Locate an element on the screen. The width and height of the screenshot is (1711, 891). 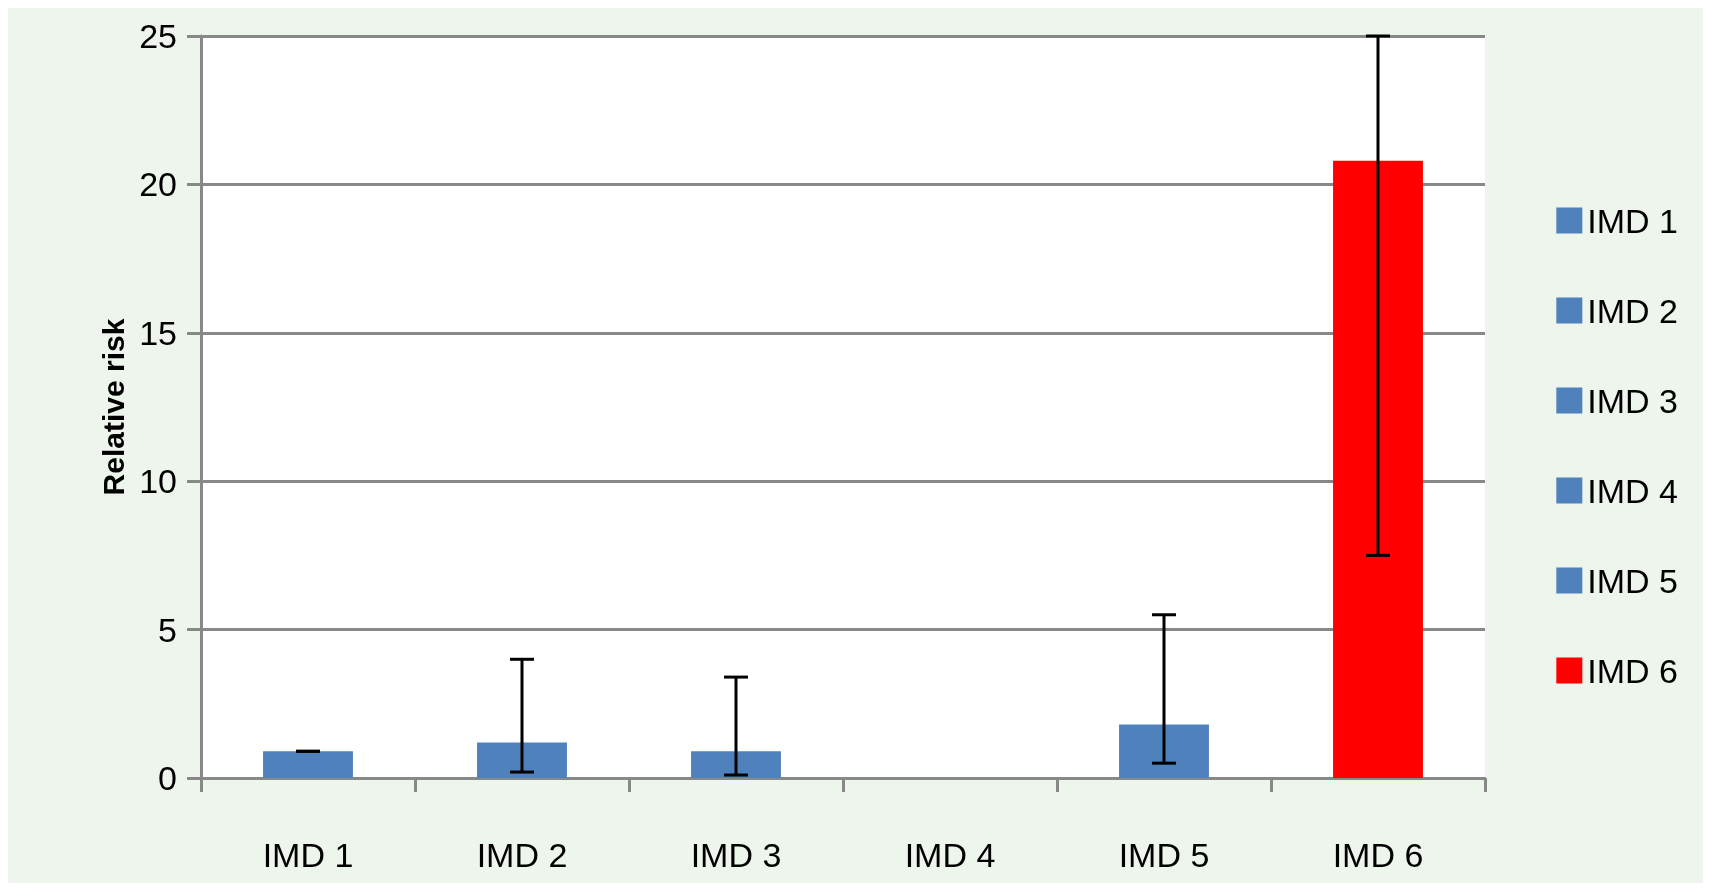
legend-label: IMD 1 is located at coordinates (1633, 220).